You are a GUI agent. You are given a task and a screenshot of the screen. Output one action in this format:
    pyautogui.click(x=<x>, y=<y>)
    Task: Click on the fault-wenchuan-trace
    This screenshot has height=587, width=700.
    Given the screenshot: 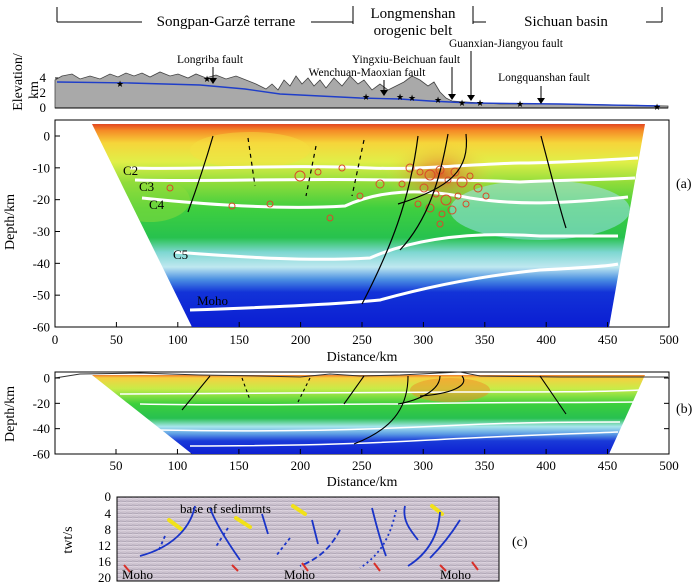 What is the action you would take?
    pyautogui.click(x=390, y=220)
    